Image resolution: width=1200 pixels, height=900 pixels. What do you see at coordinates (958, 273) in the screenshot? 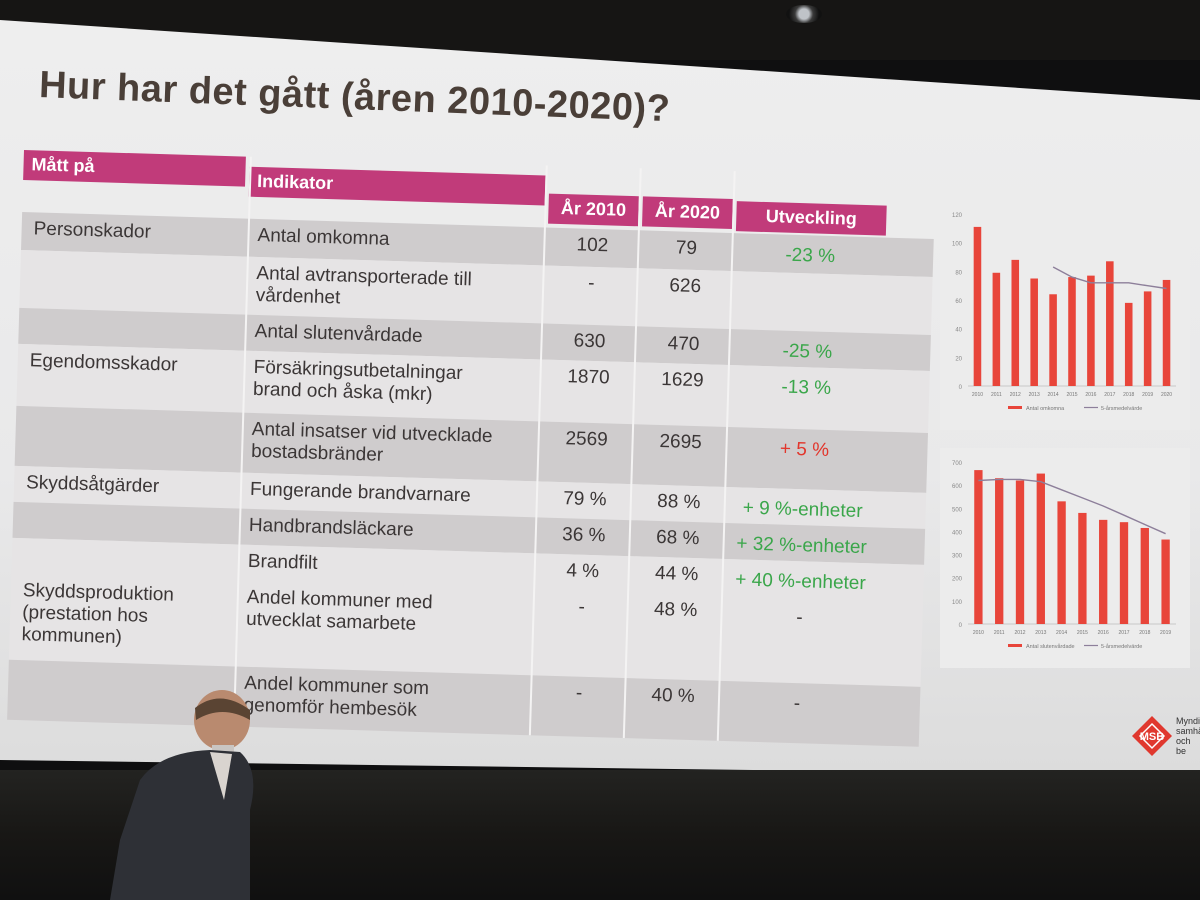
I see `chart-omkomna-ytick: 80` at bounding box center [958, 273].